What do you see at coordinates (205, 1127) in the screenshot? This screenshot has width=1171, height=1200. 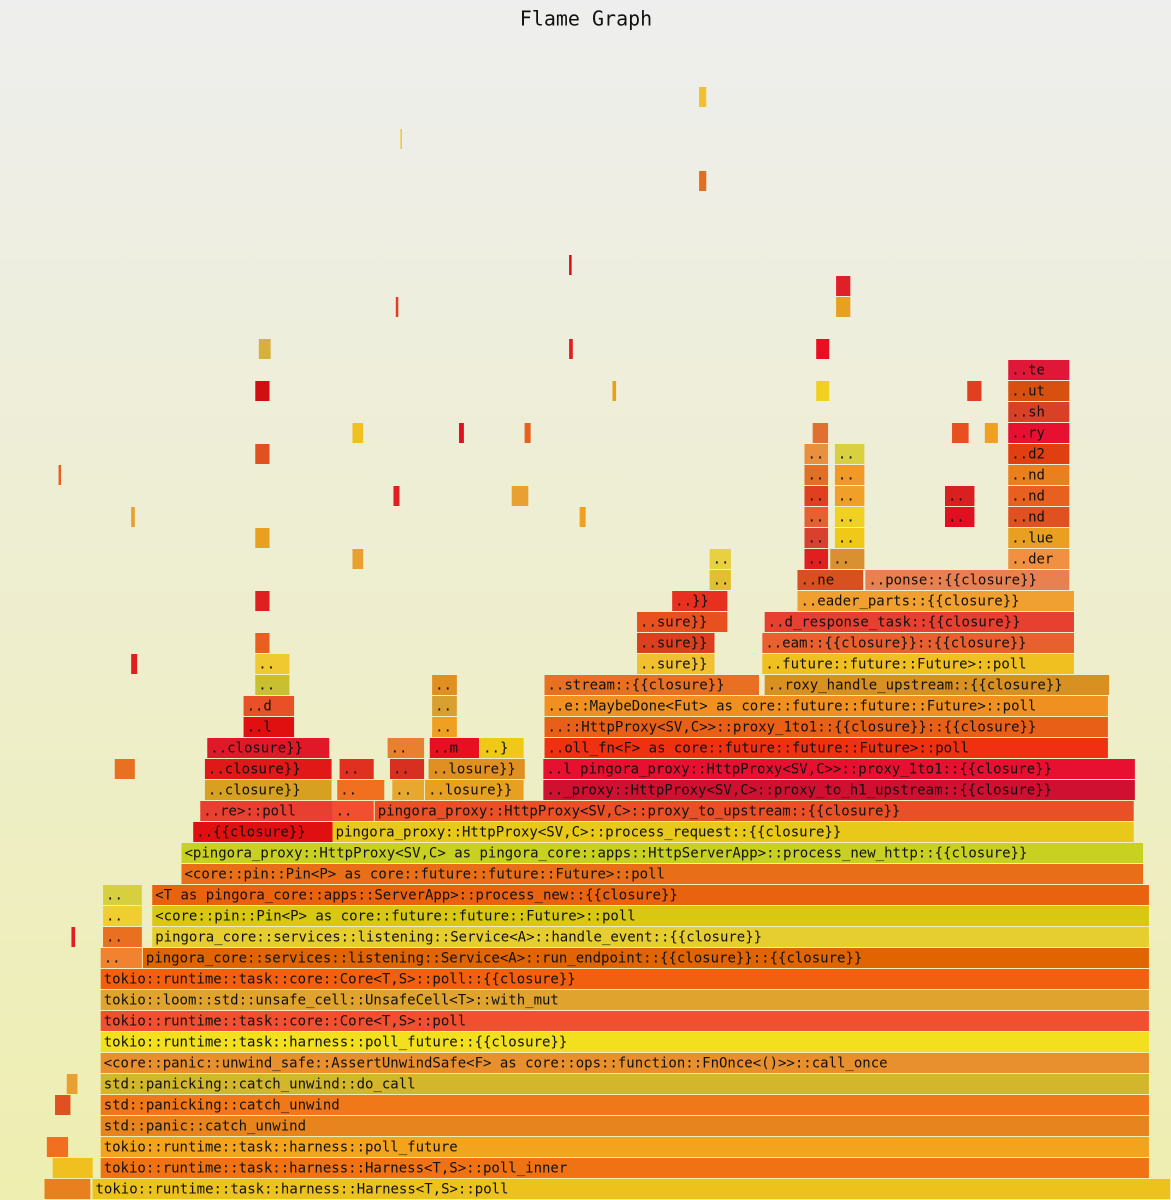 I see `frame-label: std::panic::catch_unwind` at bounding box center [205, 1127].